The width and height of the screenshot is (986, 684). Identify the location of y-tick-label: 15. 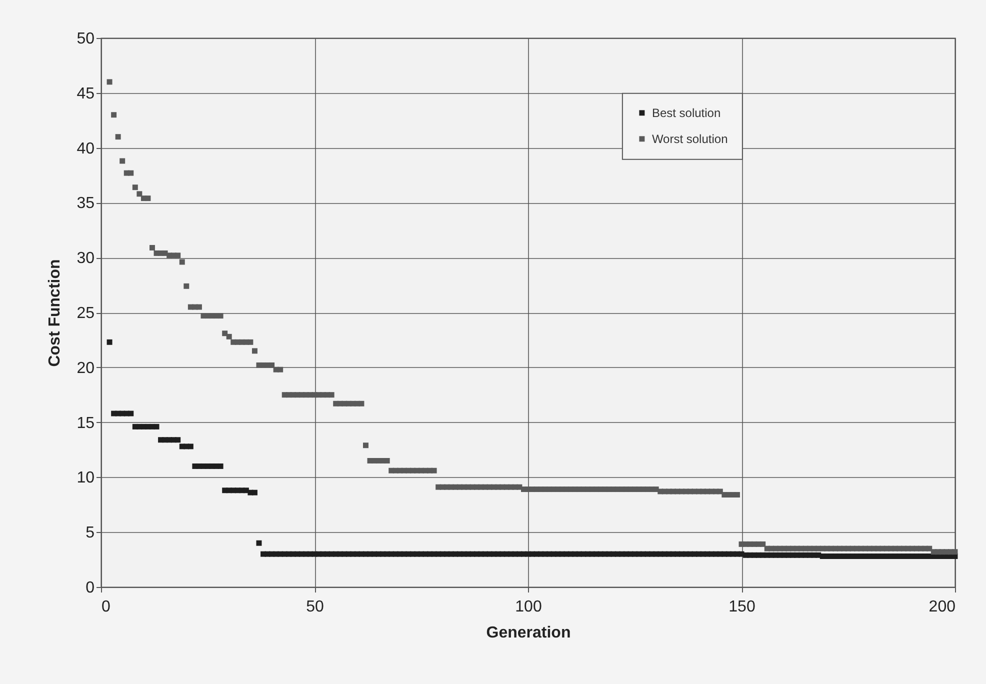
(85, 423).